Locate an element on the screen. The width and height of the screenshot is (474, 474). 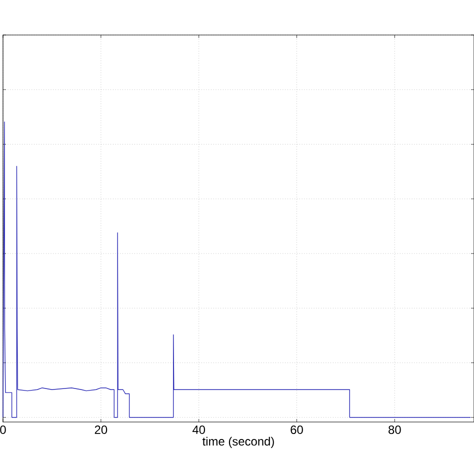
x-tick-label: 60 is located at coordinates (296, 430).